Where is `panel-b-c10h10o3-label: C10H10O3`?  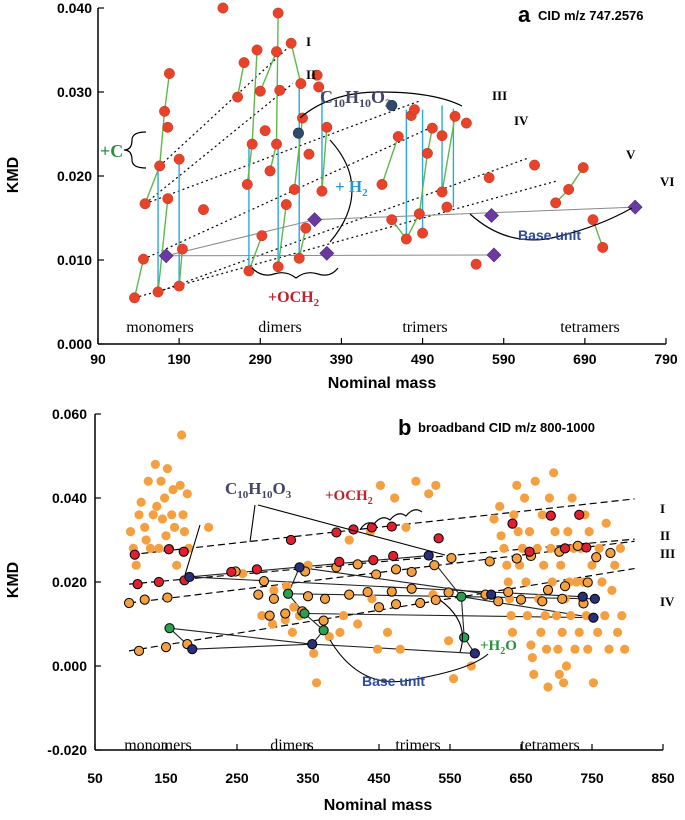 panel-b-c10h10o3-label: C10H10O3 is located at coordinates (258, 490).